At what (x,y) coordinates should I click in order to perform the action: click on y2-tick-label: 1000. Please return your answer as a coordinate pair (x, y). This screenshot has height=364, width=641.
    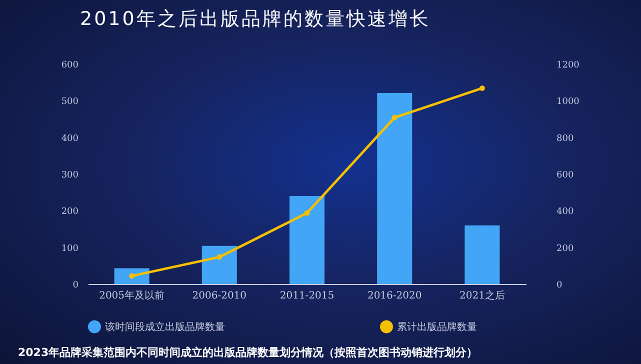
    Looking at the image, I should click on (568, 102).